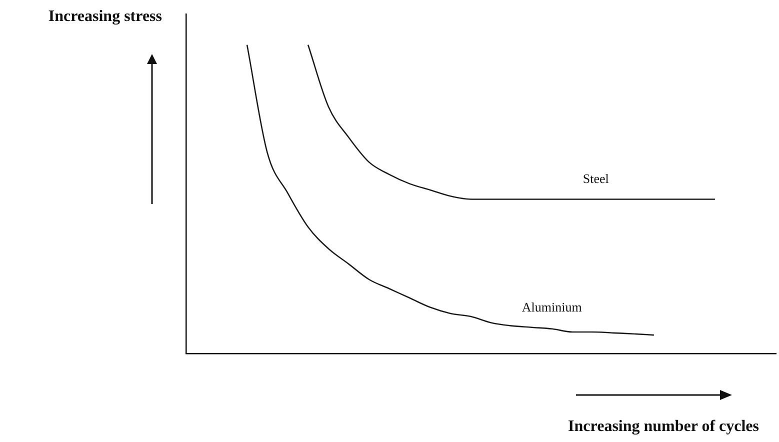 The height and width of the screenshot is (442, 779). What do you see at coordinates (596, 178) in the screenshot?
I see `series-label: Steel` at bounding box center [596, 178].